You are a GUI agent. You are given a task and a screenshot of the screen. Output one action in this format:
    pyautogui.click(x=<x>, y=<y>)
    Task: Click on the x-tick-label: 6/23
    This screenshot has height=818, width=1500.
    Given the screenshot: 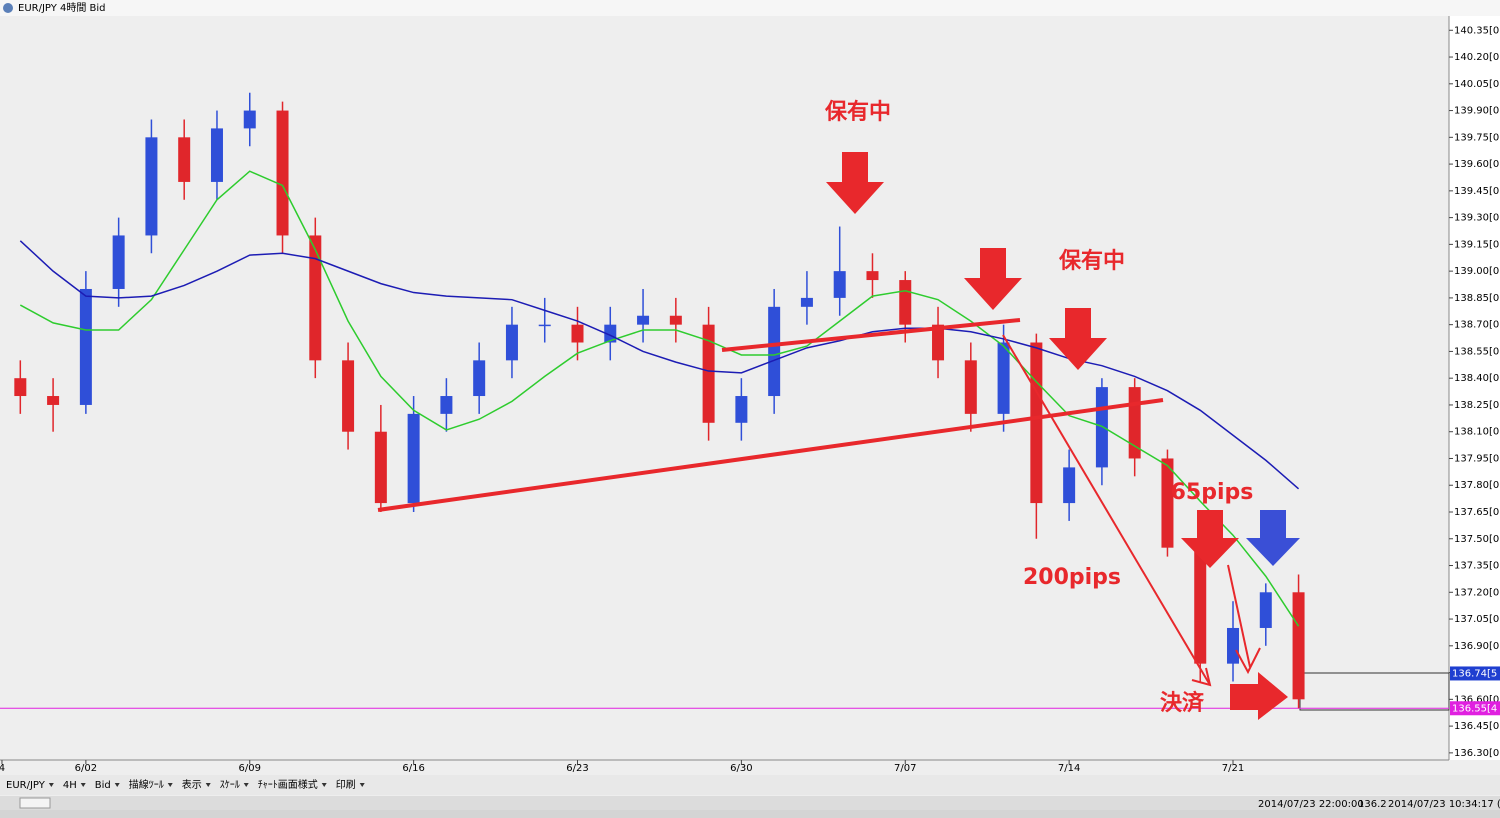 What is the action you would take?
    pyautogui.click(x=577, y=768)
    